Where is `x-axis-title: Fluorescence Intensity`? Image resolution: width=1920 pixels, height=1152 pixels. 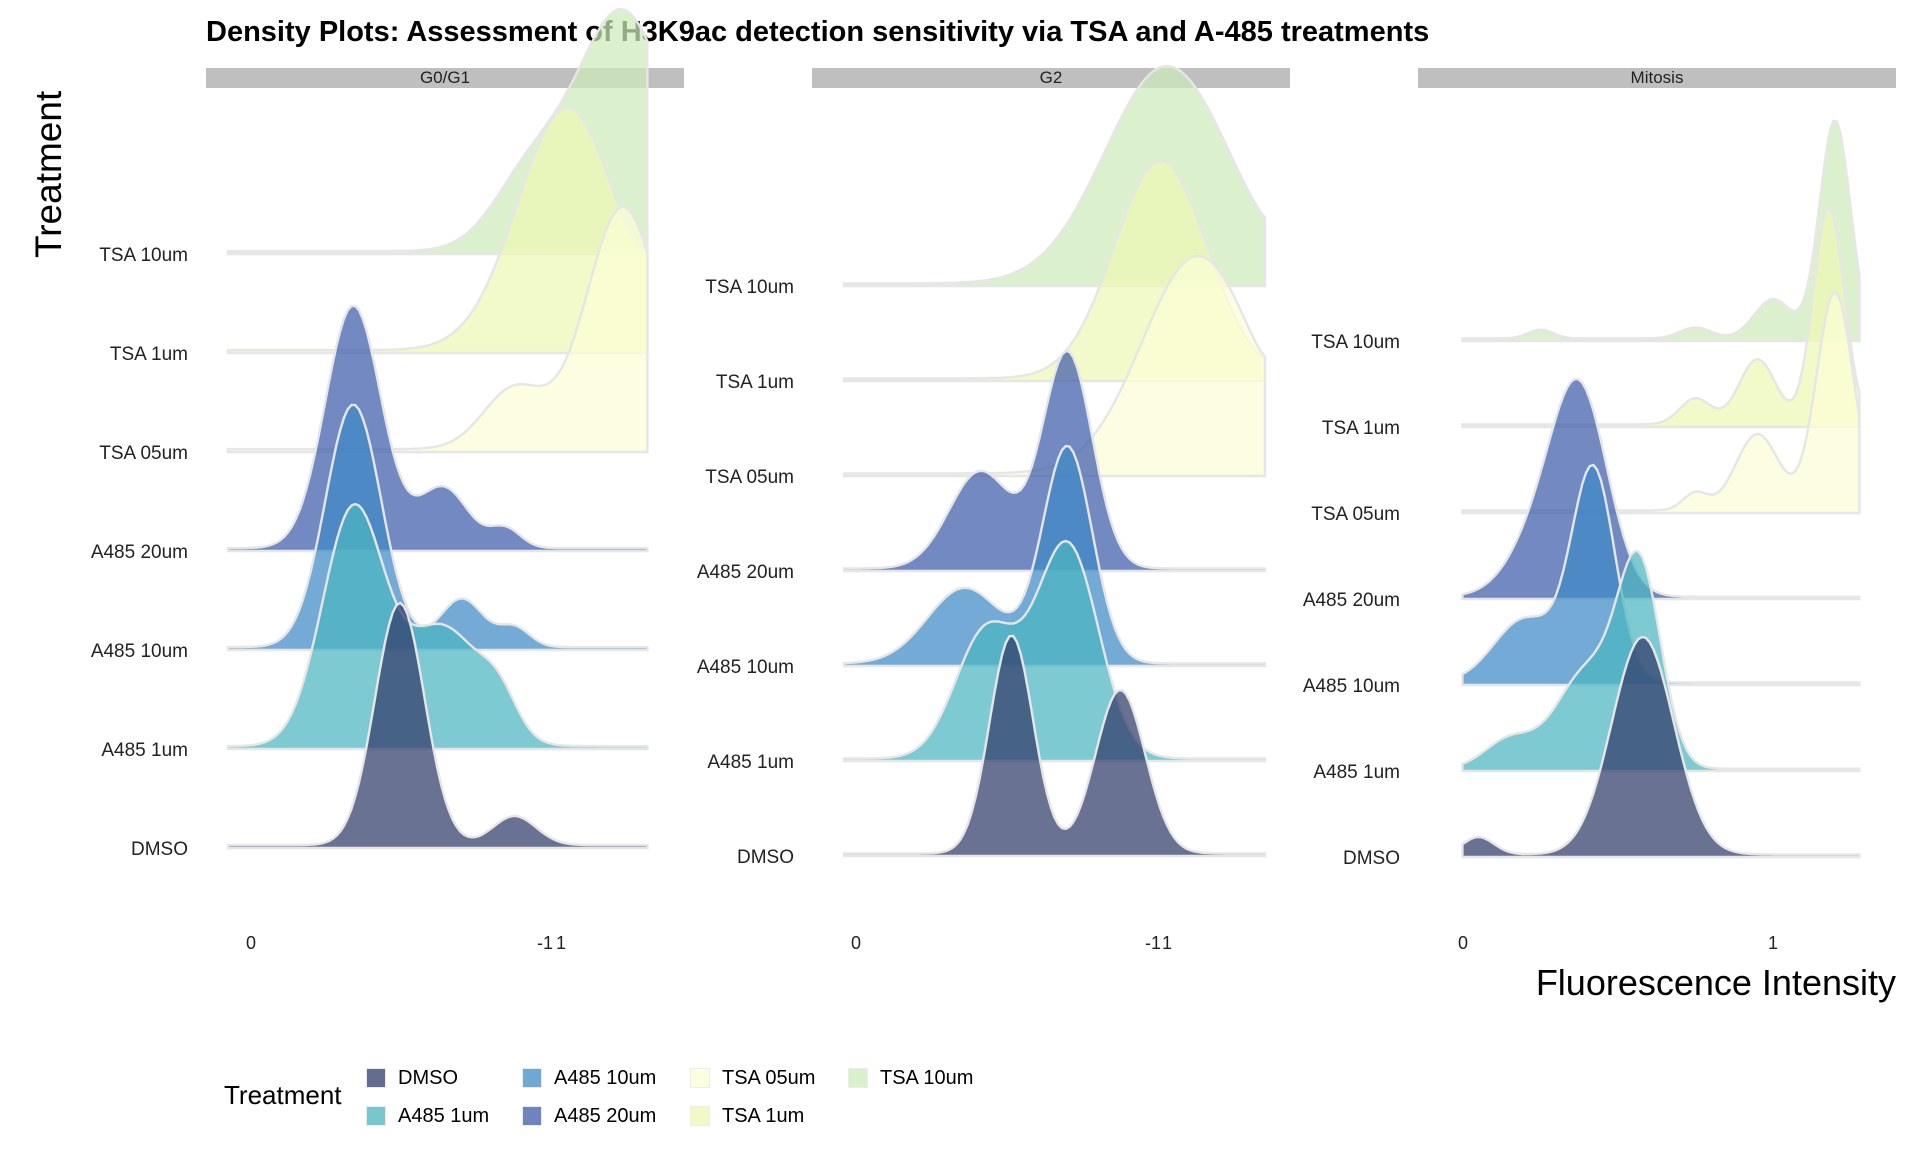
x-axis-title: Fluorescence Intensity is located at coordinates (1715, 982).